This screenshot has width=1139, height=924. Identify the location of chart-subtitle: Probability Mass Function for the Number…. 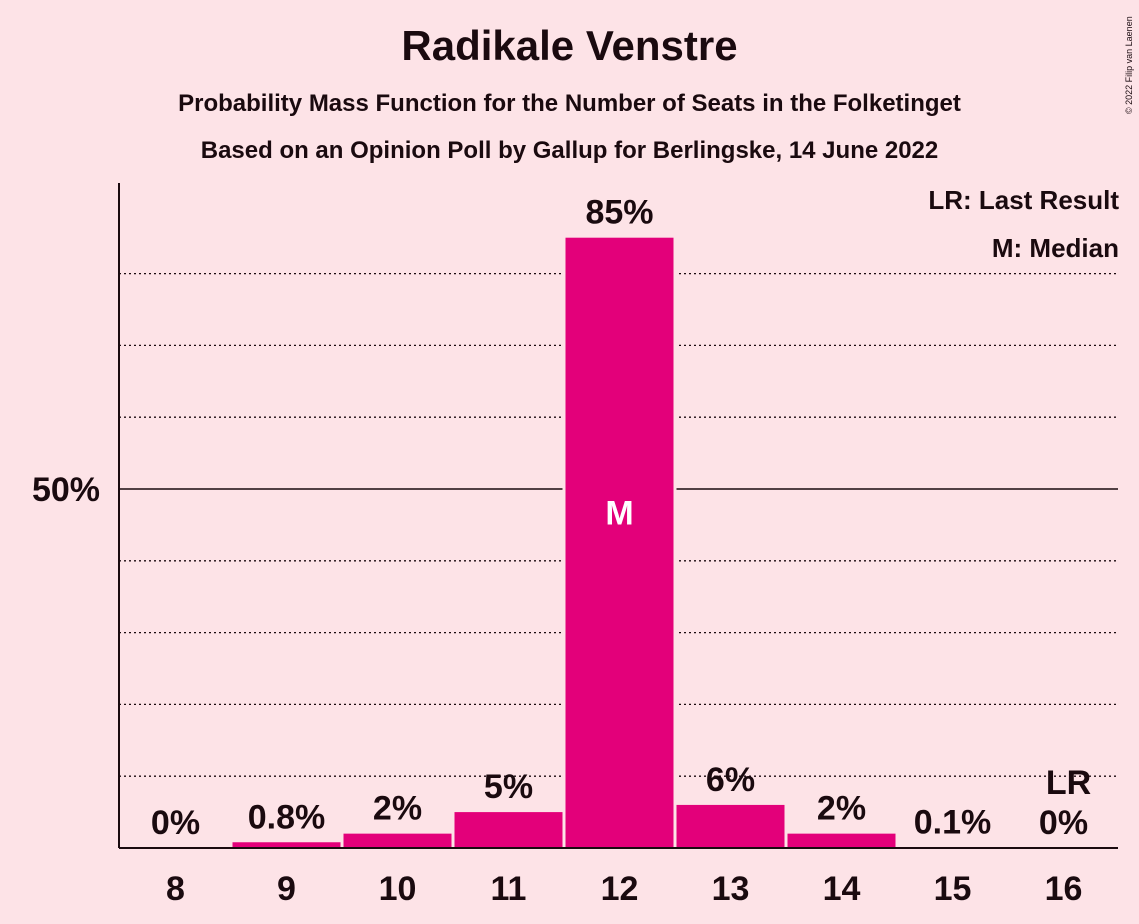
(569, 103).